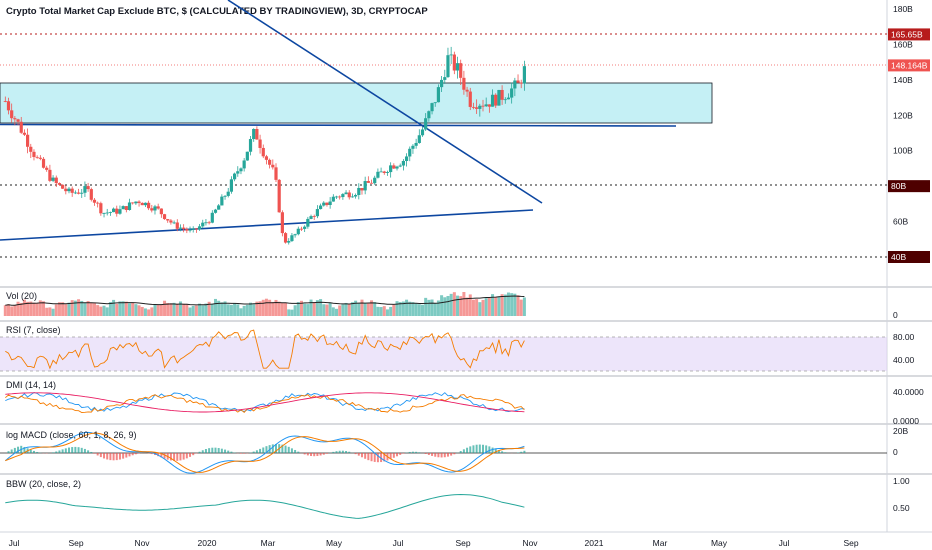  Describe the element at coordinates (909, 65) in the screenshot. I see `price-tag-label: 148.164B` at that location.